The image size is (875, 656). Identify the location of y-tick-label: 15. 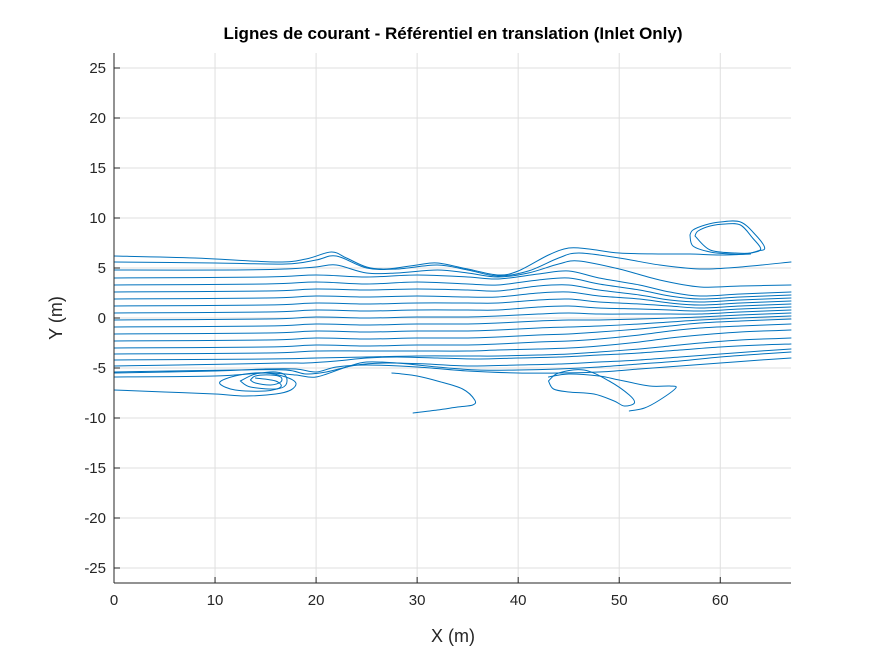
(97, 168).